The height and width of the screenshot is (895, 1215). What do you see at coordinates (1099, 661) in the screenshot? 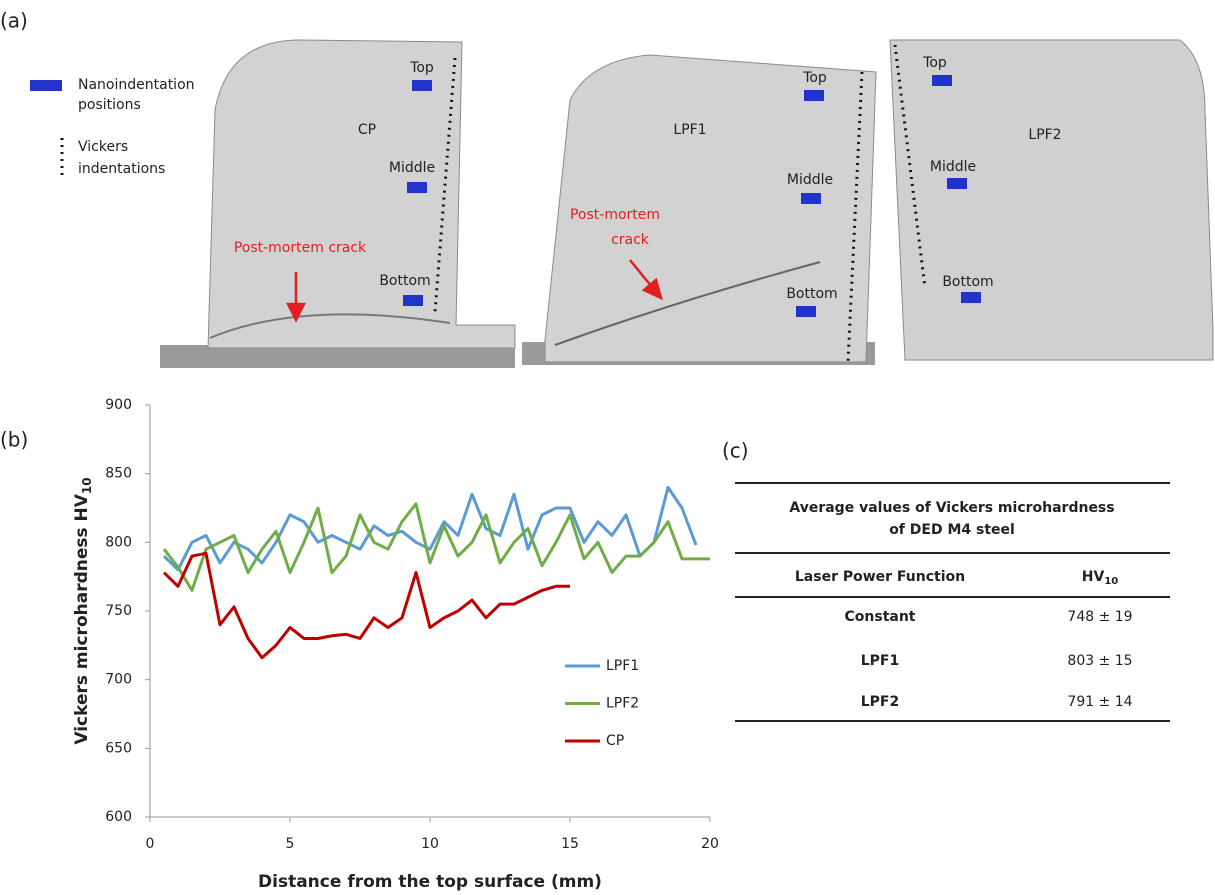
I see `row-value: 803 ± 15` at bounding box center [1099, 661].